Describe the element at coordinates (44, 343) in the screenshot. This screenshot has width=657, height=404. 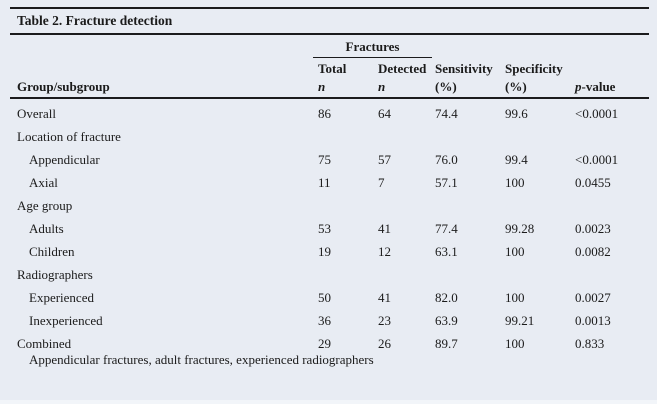
I see `row-label: Combined` at that location.